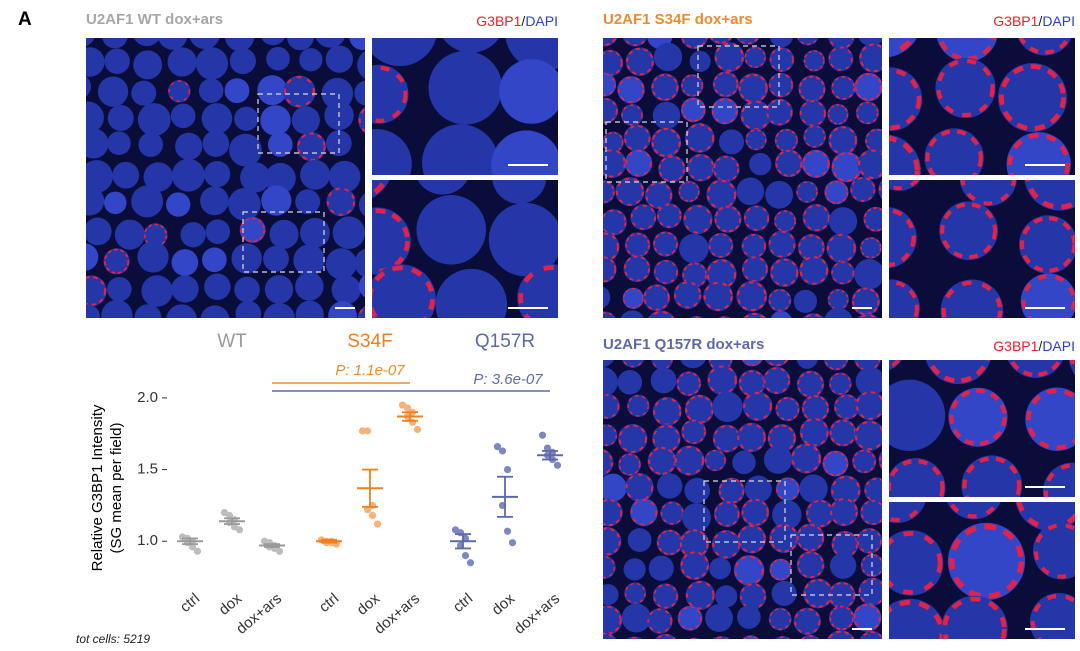  I want to click on y-tick-label: 2.0, so click(147, 397).